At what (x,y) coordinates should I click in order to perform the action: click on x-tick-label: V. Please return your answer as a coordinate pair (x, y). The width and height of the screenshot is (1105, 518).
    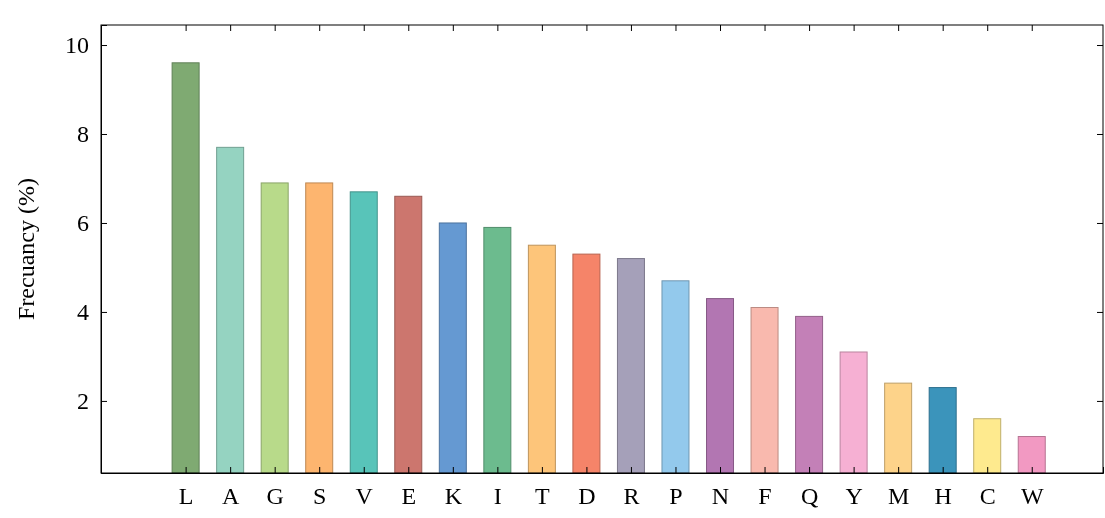
    Looking at the image, I should click on (364, 496).